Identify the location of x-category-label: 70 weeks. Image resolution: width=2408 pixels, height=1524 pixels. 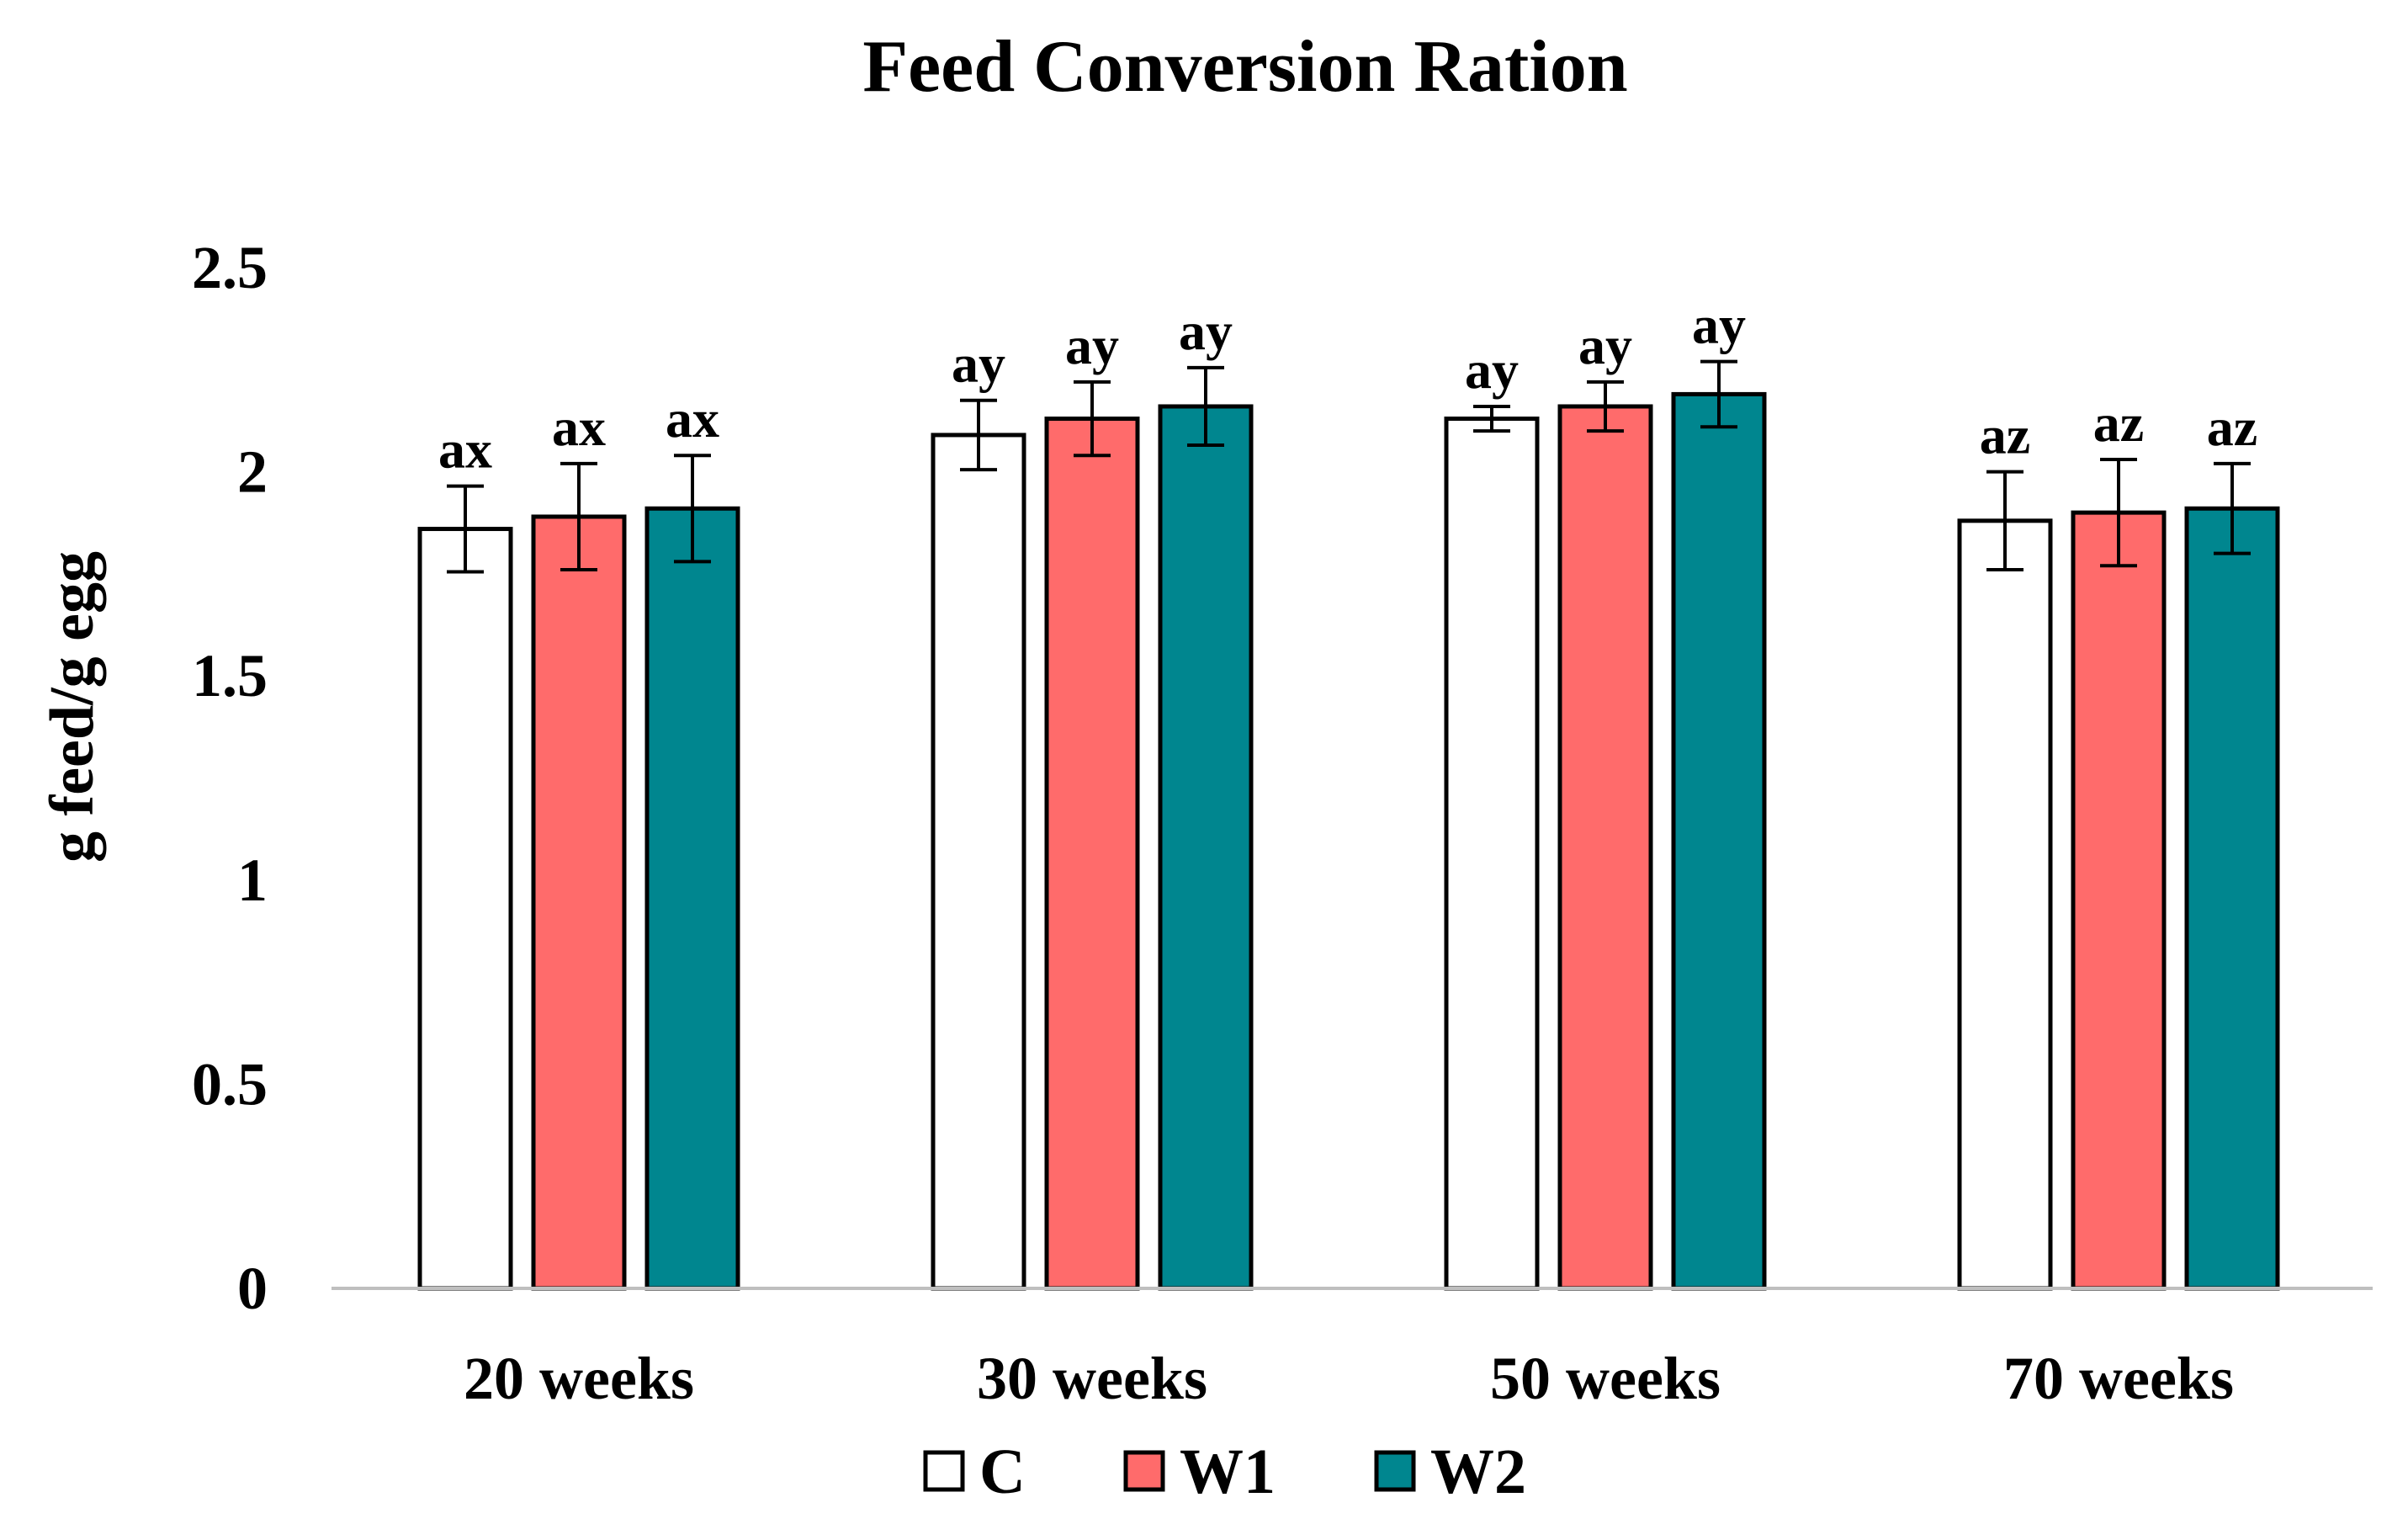
(2118, 1378).